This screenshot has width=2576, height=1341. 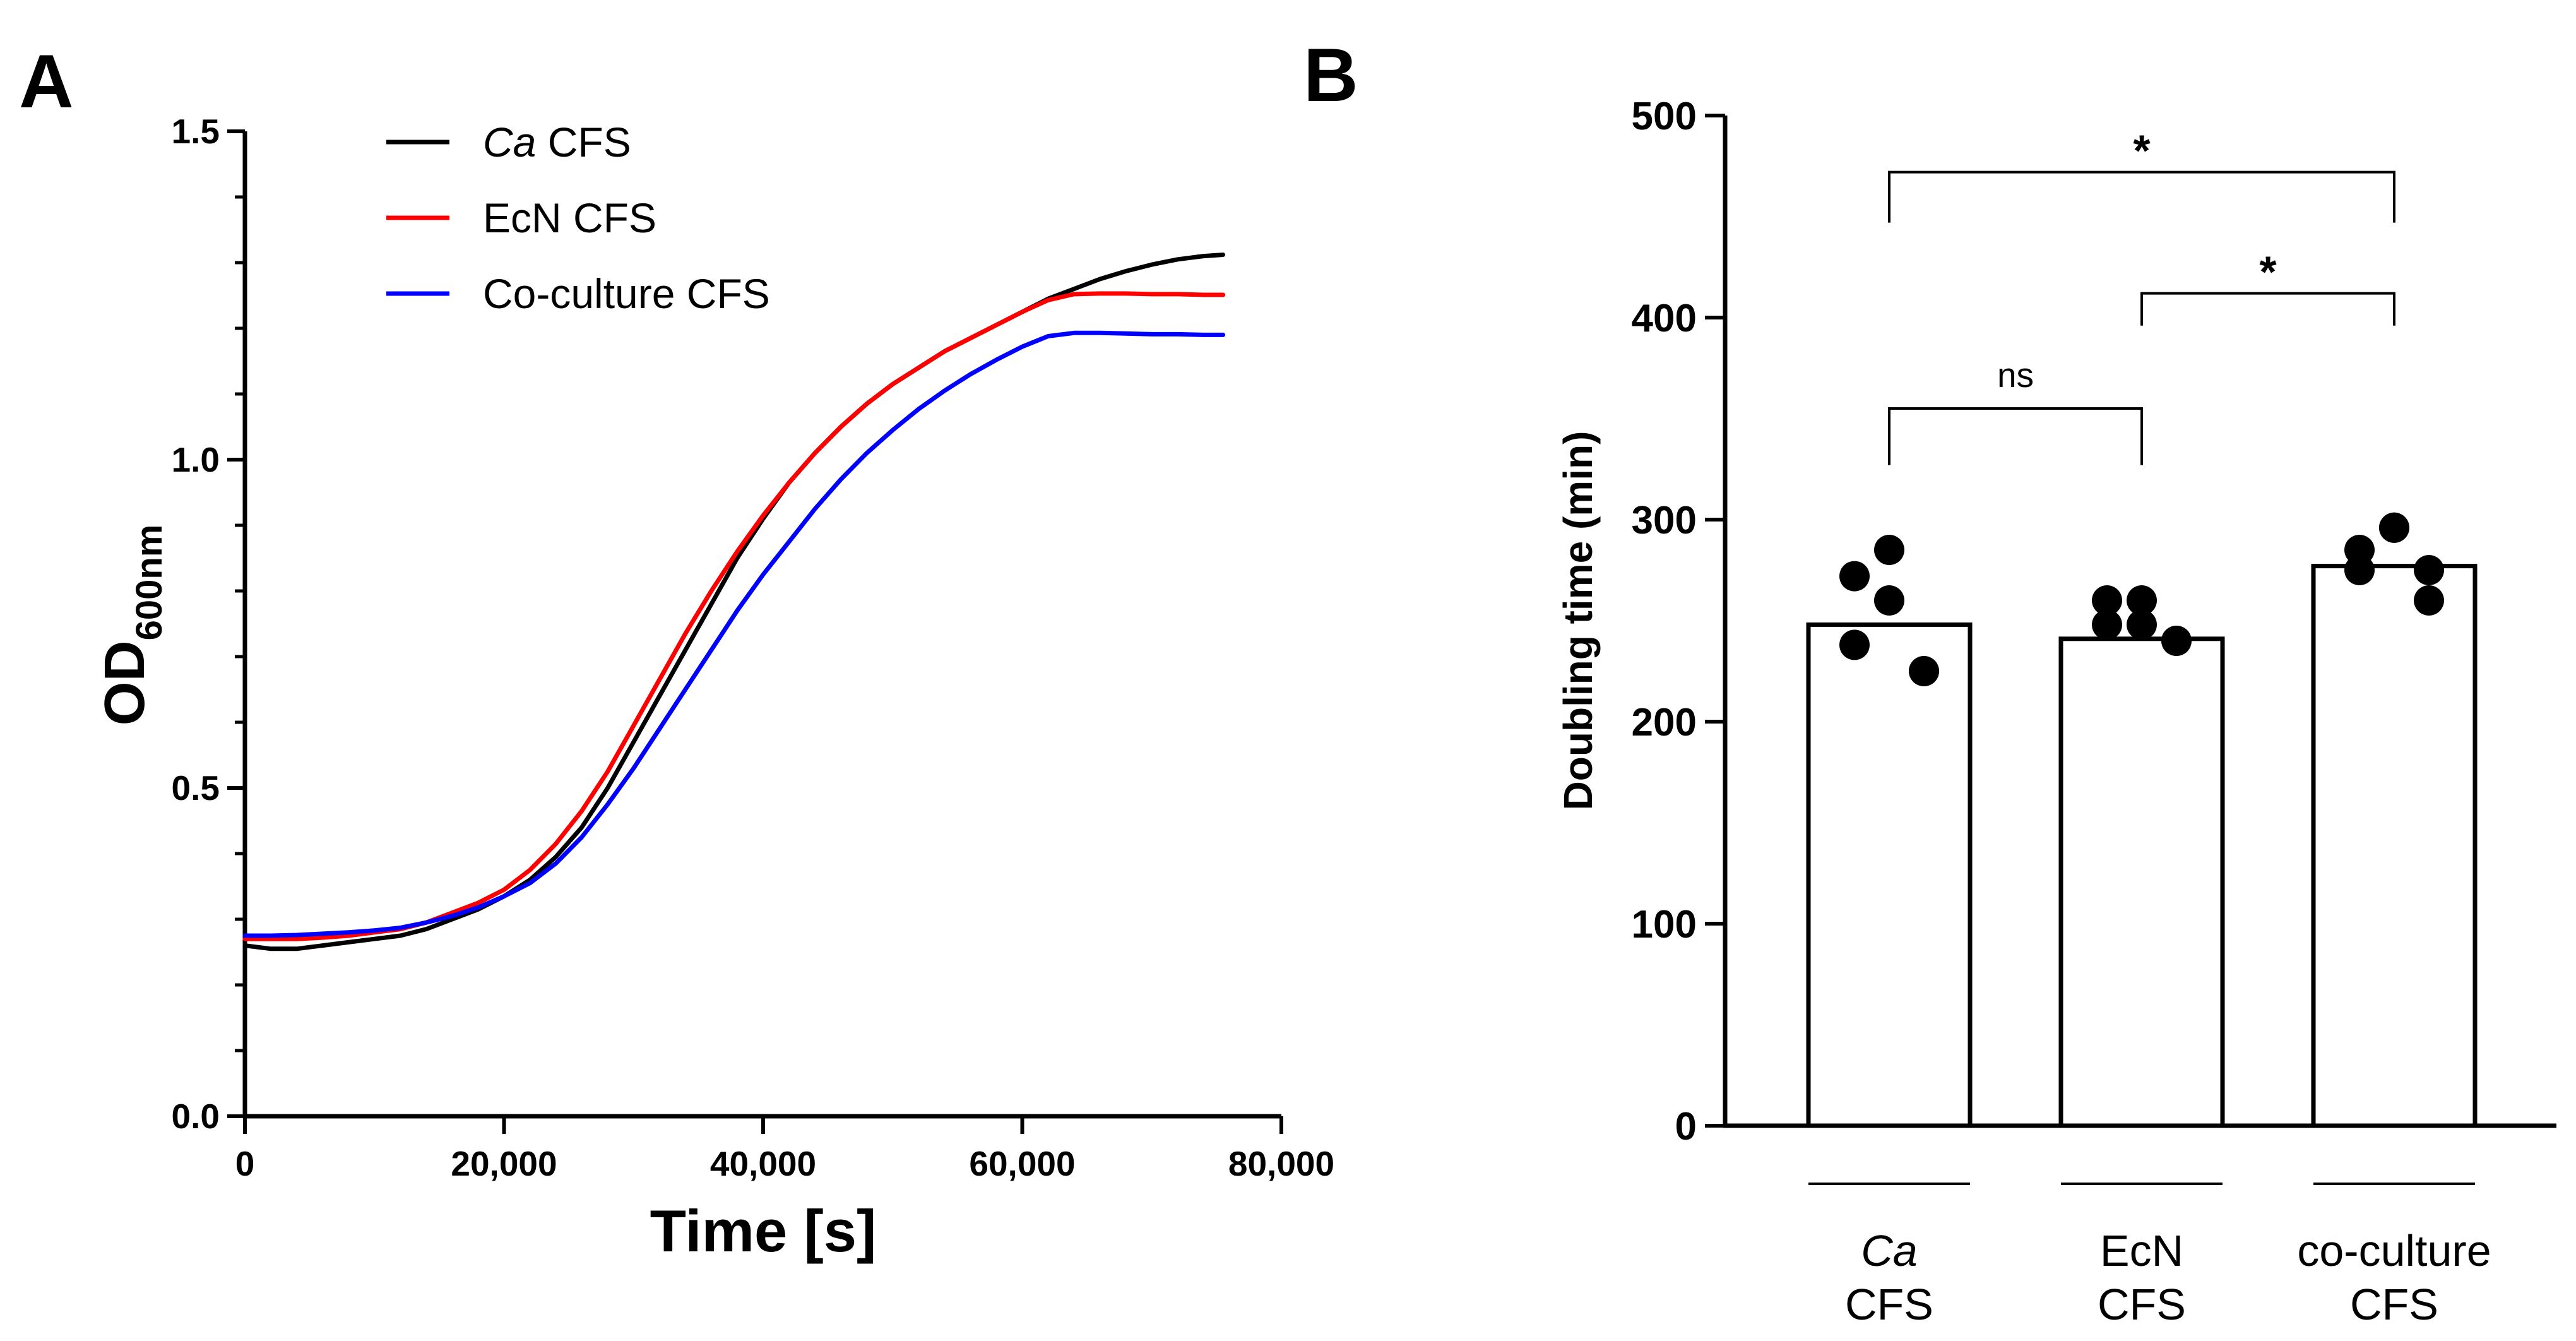 I want to click on y-tick-label: 0, so click(x=1686, y=1126).